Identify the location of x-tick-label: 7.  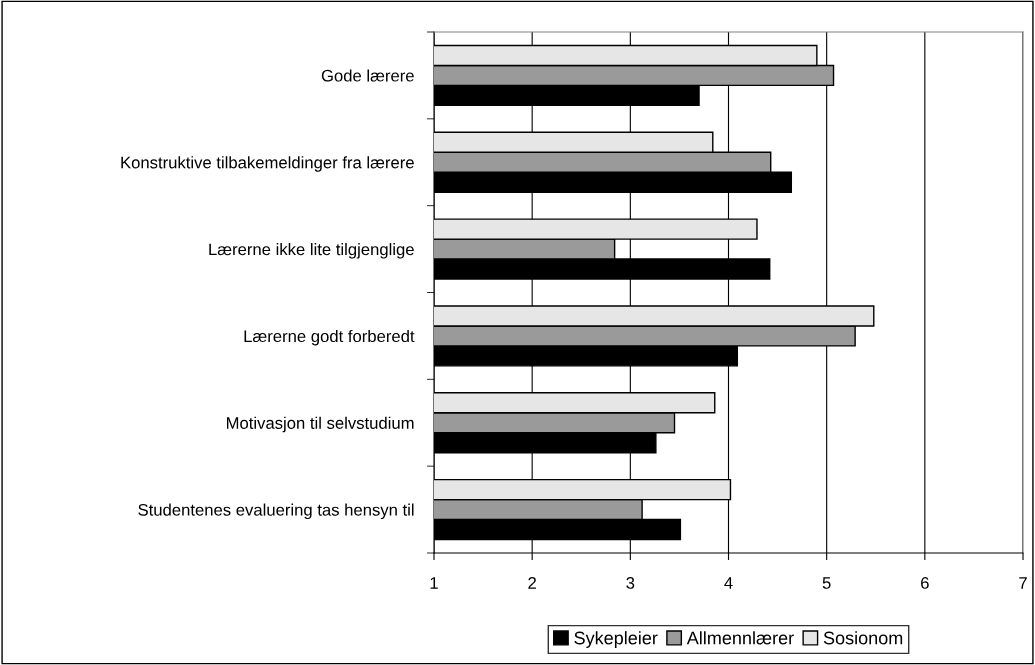
(1023, 583).